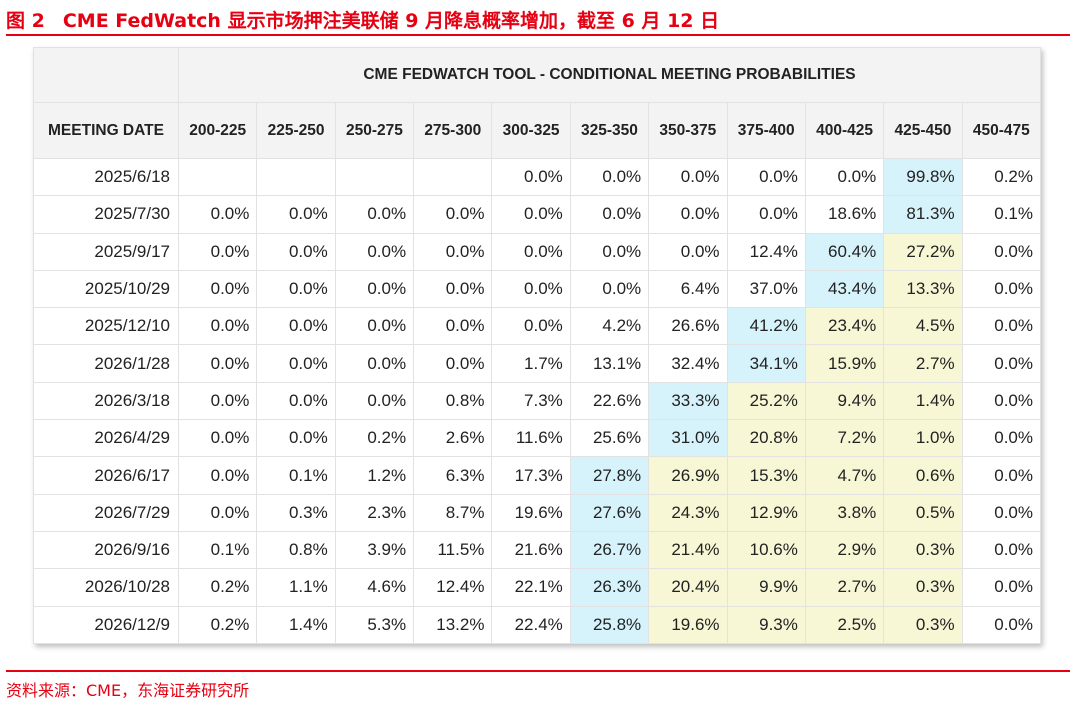  What do you see at coordinates (453, 624) in the screenshot?
I see `probability-cell: 13.2%` at bounding box center [453, 624].